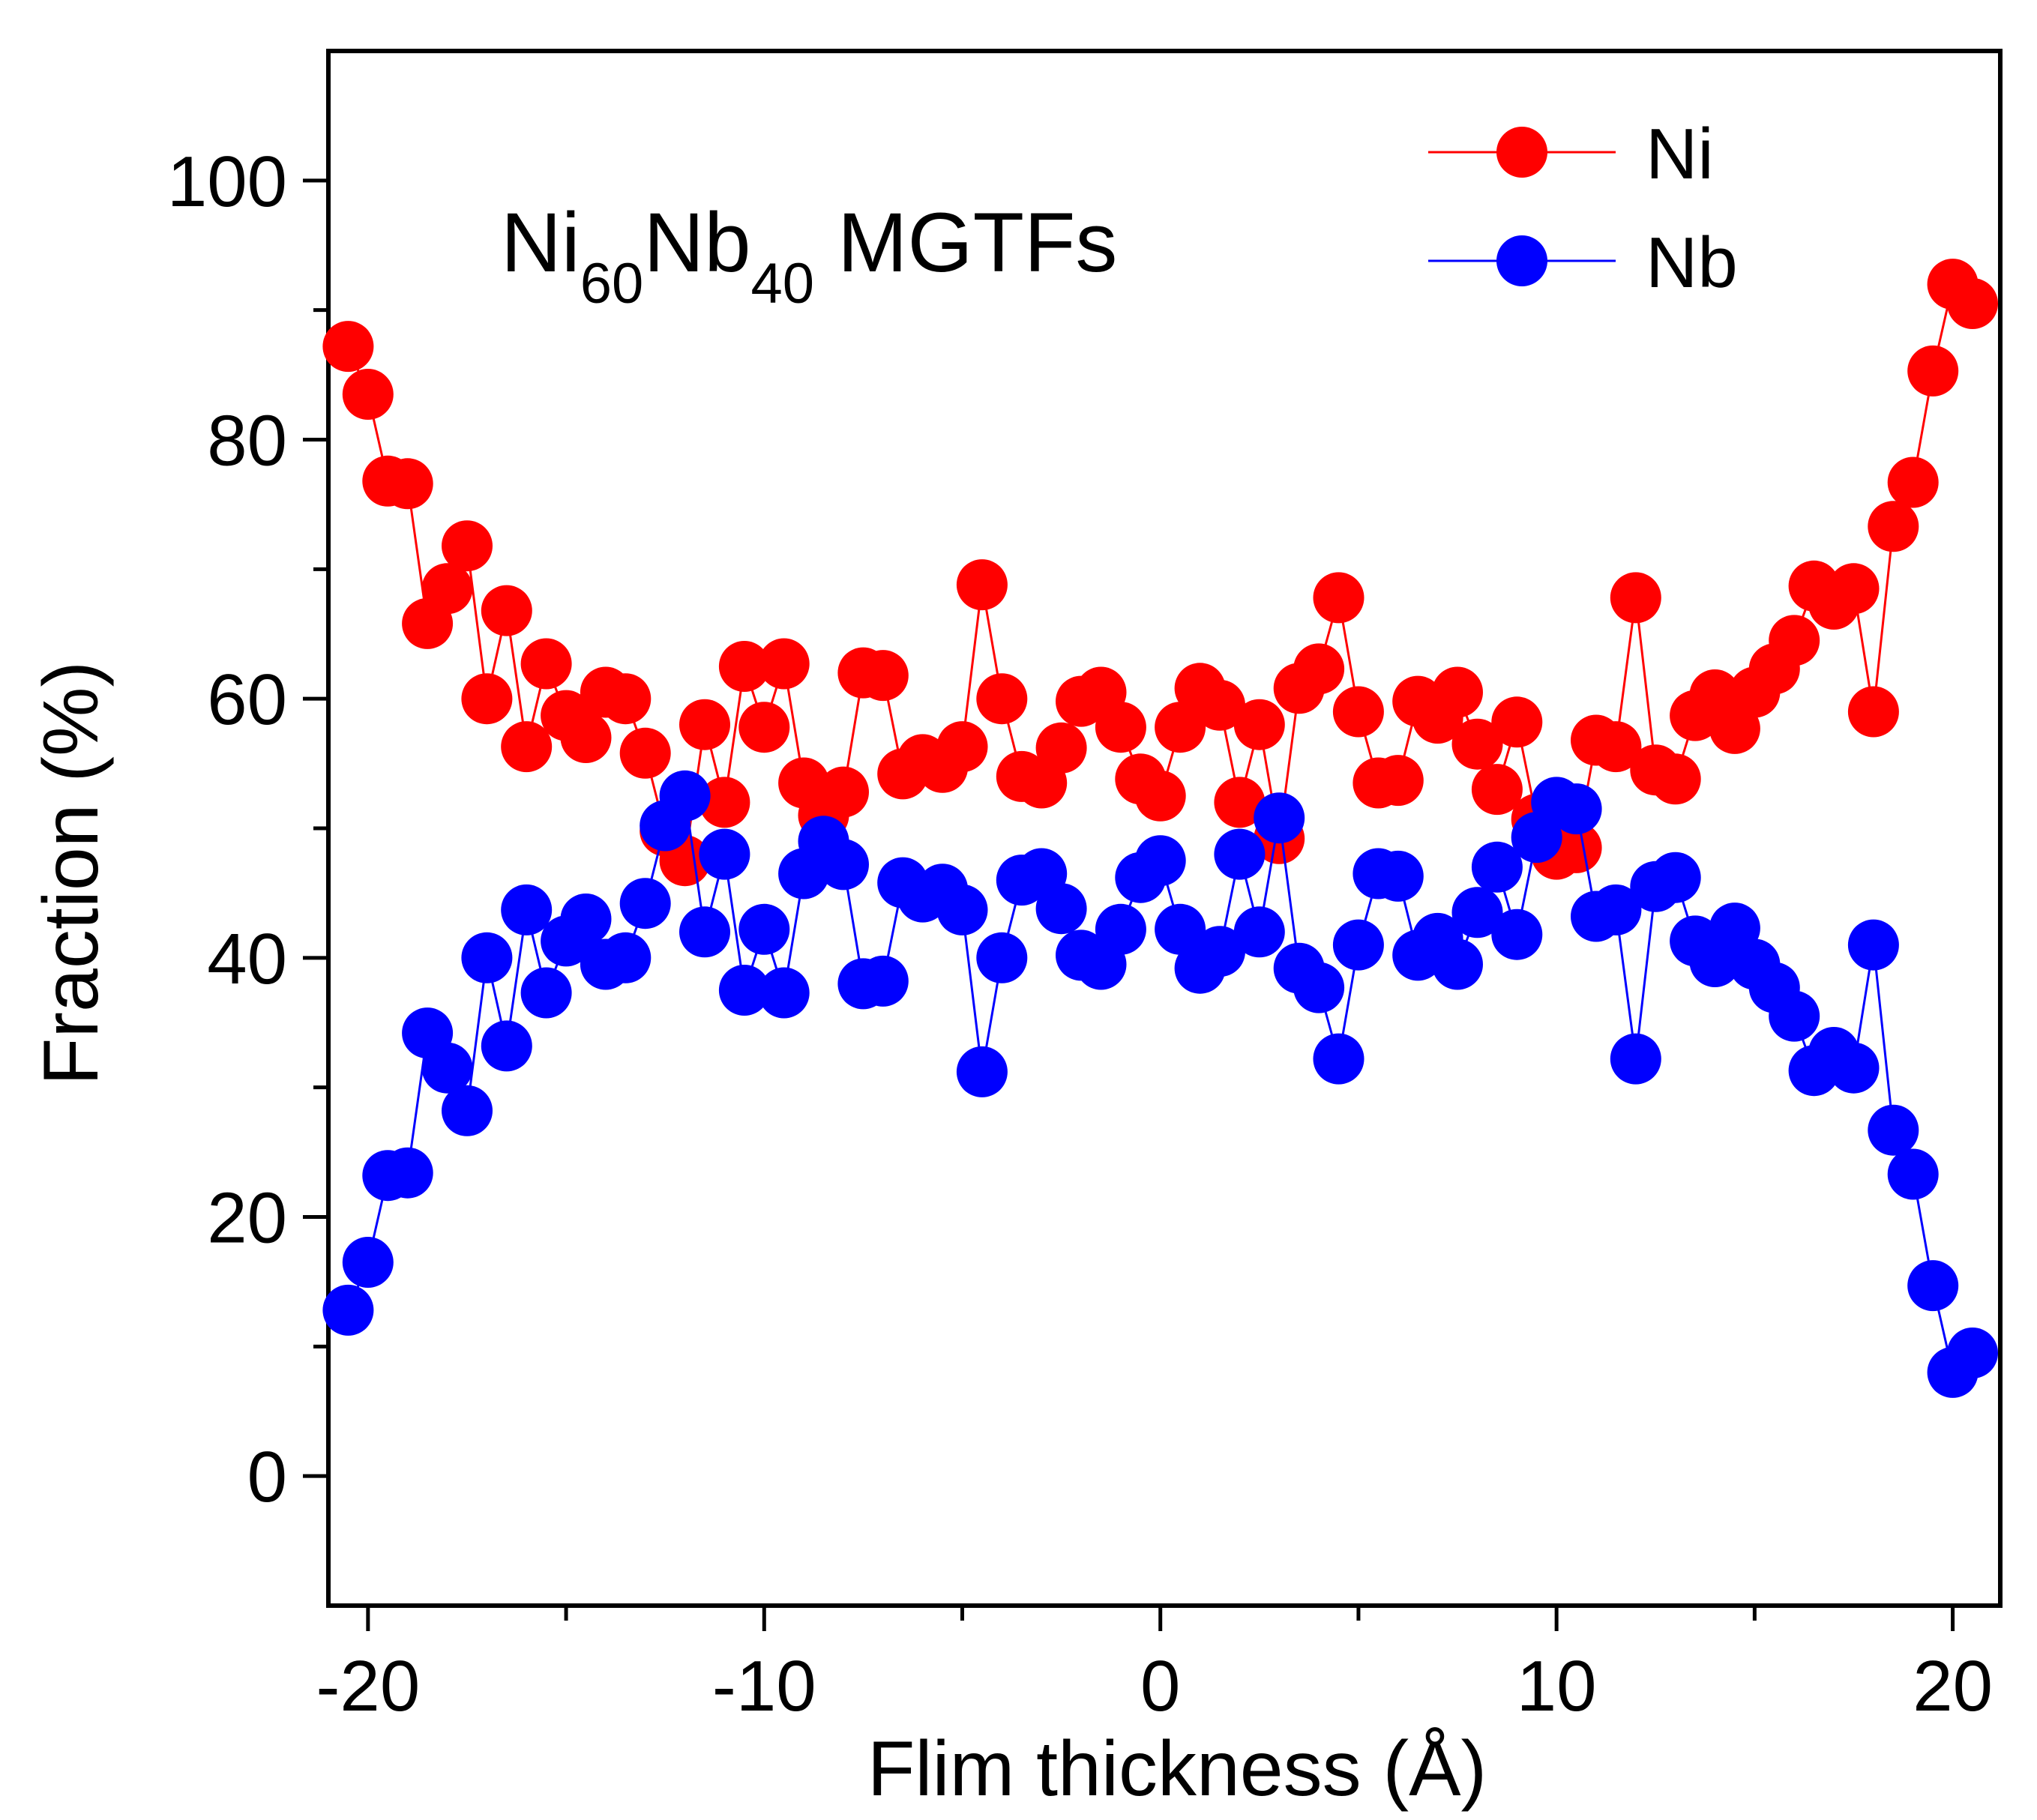 The height and width of the screenshot is (1820, 2037). I want to click on title-suffix: MGTFs, so click(965, 242).